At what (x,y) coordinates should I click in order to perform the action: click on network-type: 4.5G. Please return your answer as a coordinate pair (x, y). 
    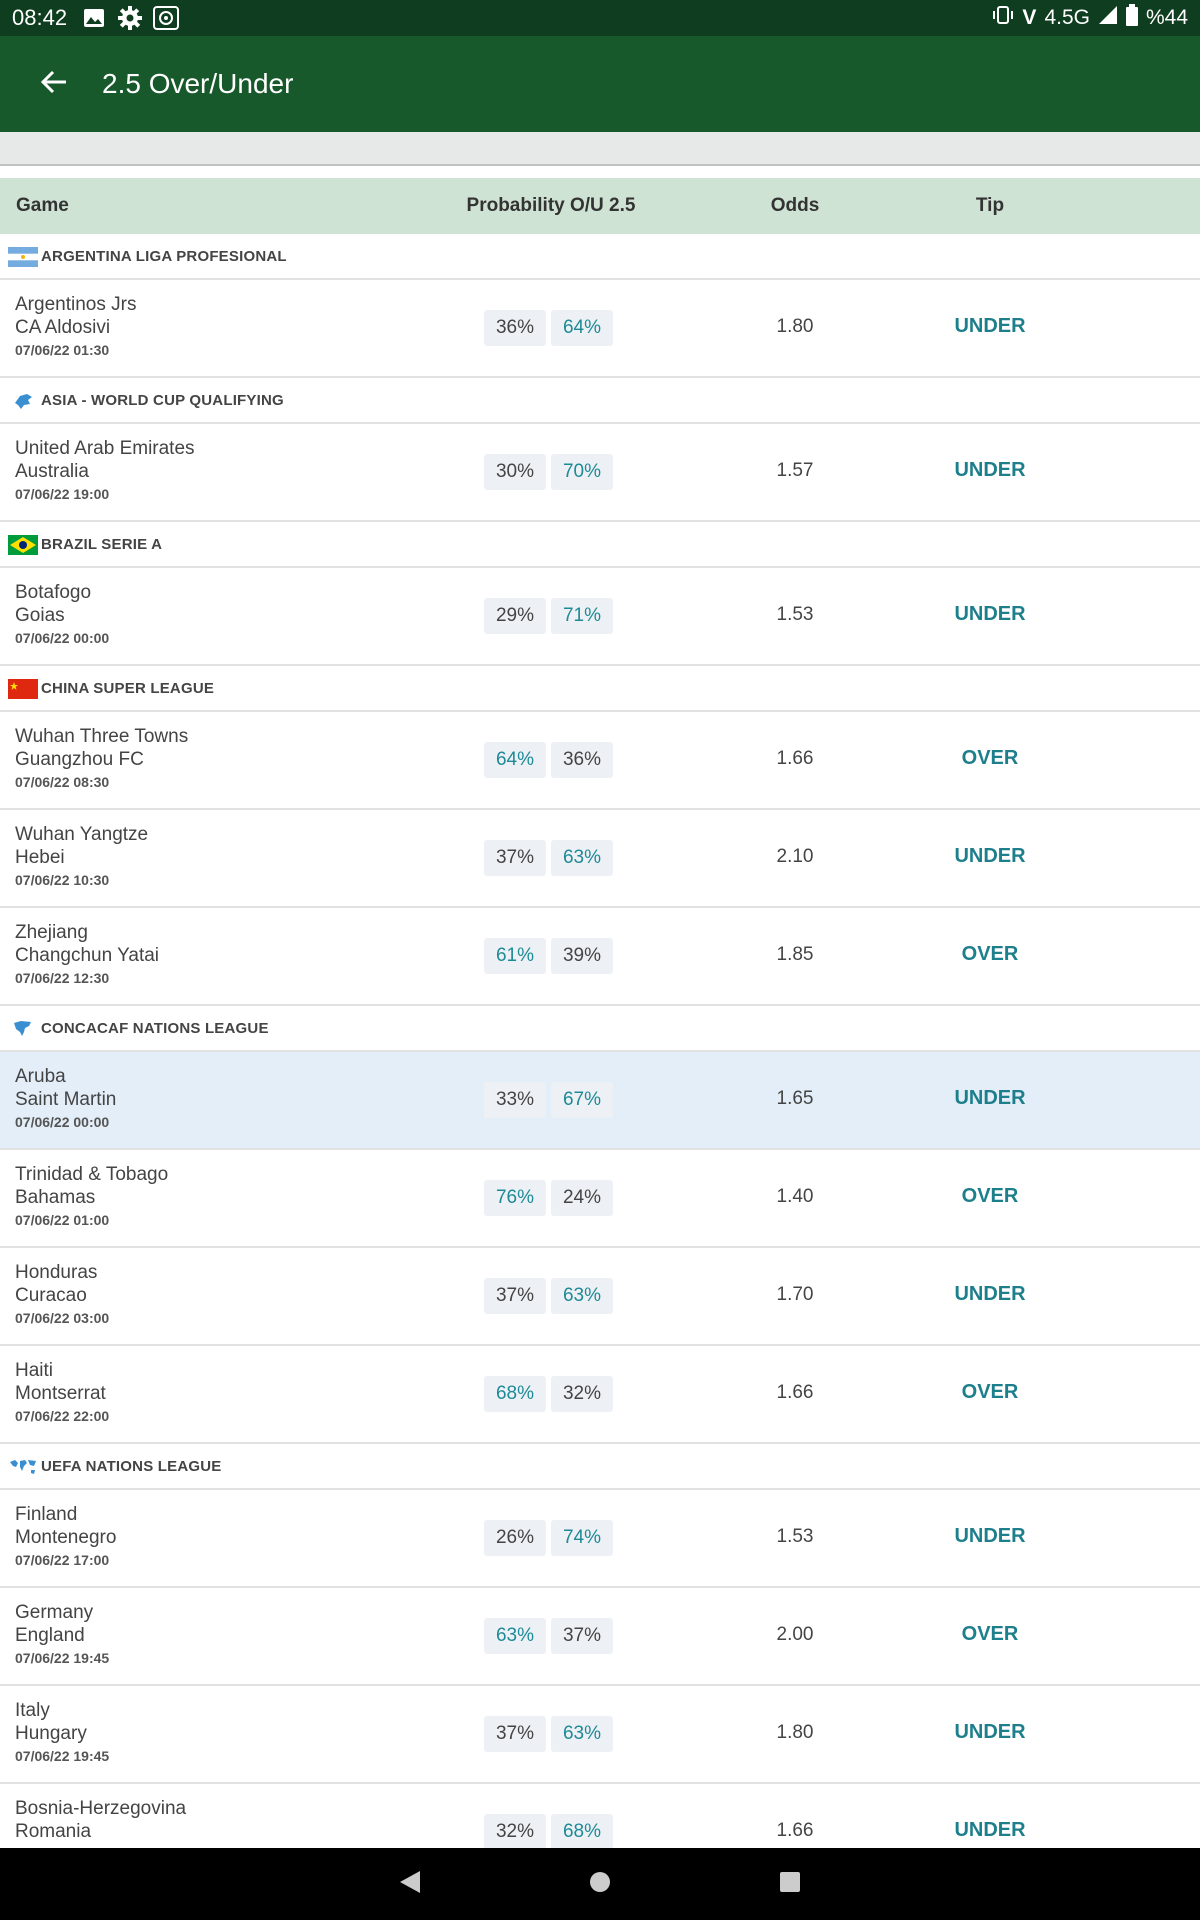
    Looking at the image, I should click on (1067, 17).